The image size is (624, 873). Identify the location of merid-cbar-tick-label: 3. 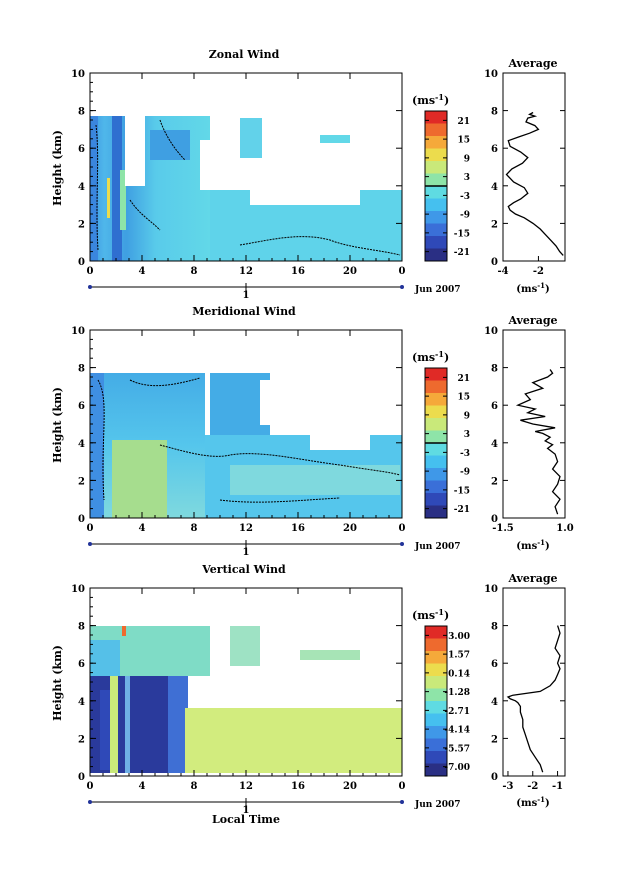
(467, 435).